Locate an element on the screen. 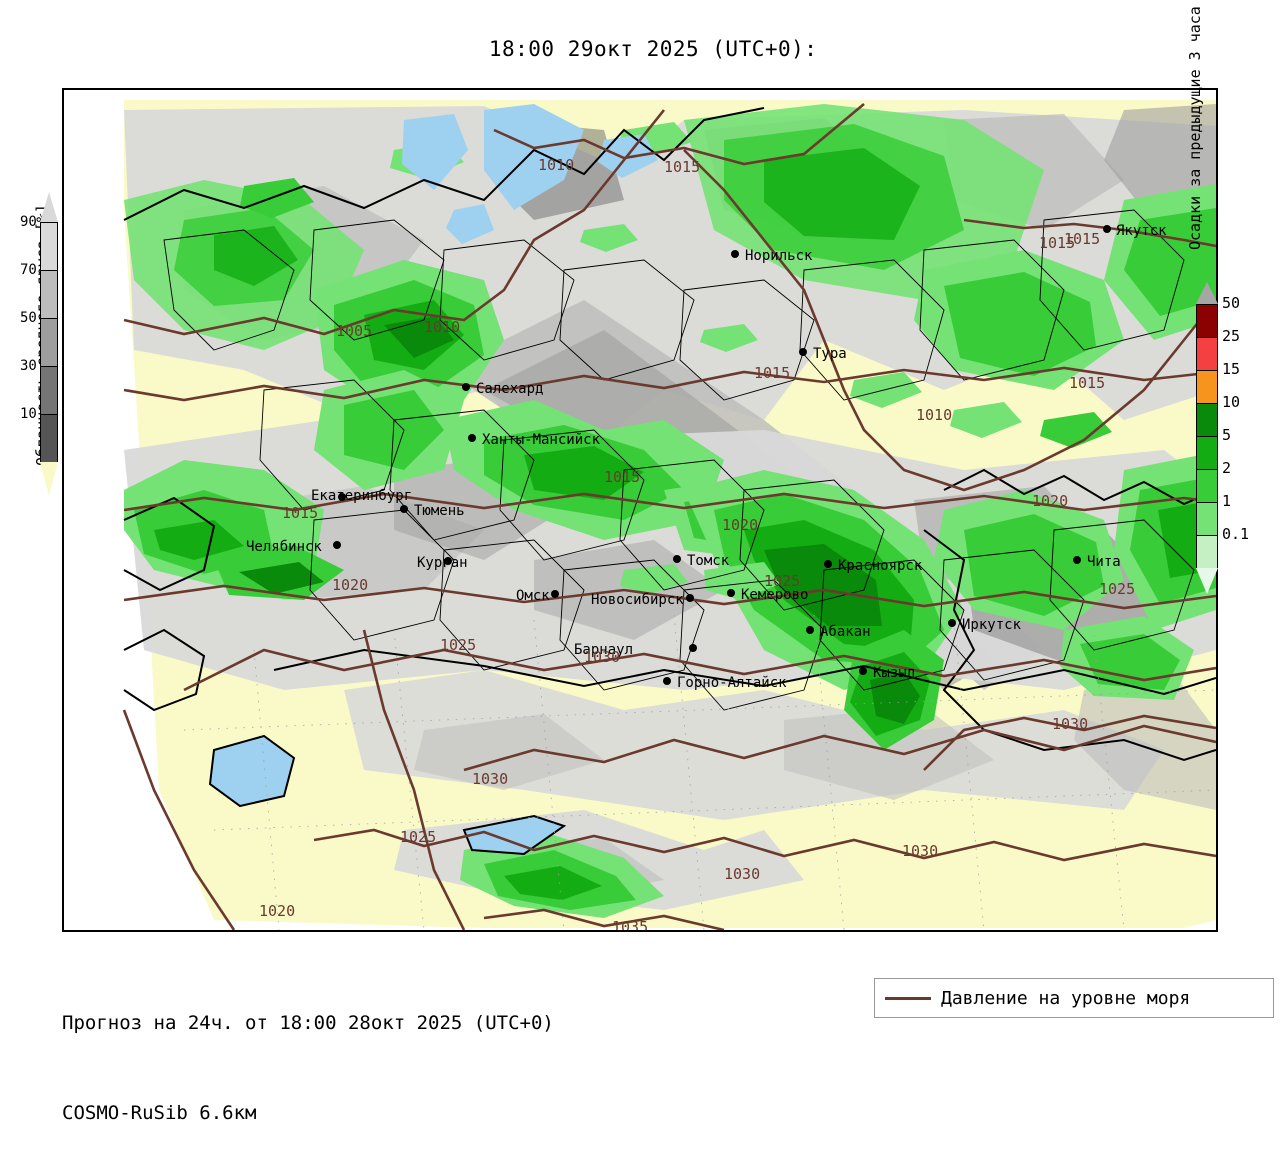 This screenshot has height=1158, width=1280. city-label: Салехард is located at coordinates (510, 389).